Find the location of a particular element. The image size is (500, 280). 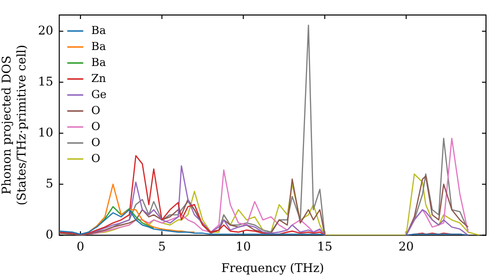

x-axis-title: Frequency (THz) is located at coordinates (272, 267).